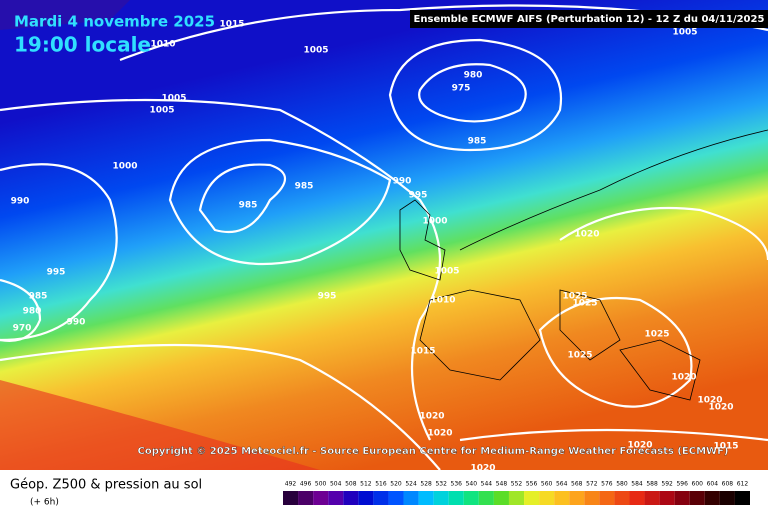  Describe the element at coordinates (426, 484) in the screenshot. I see `scale-label: 528` at that location.